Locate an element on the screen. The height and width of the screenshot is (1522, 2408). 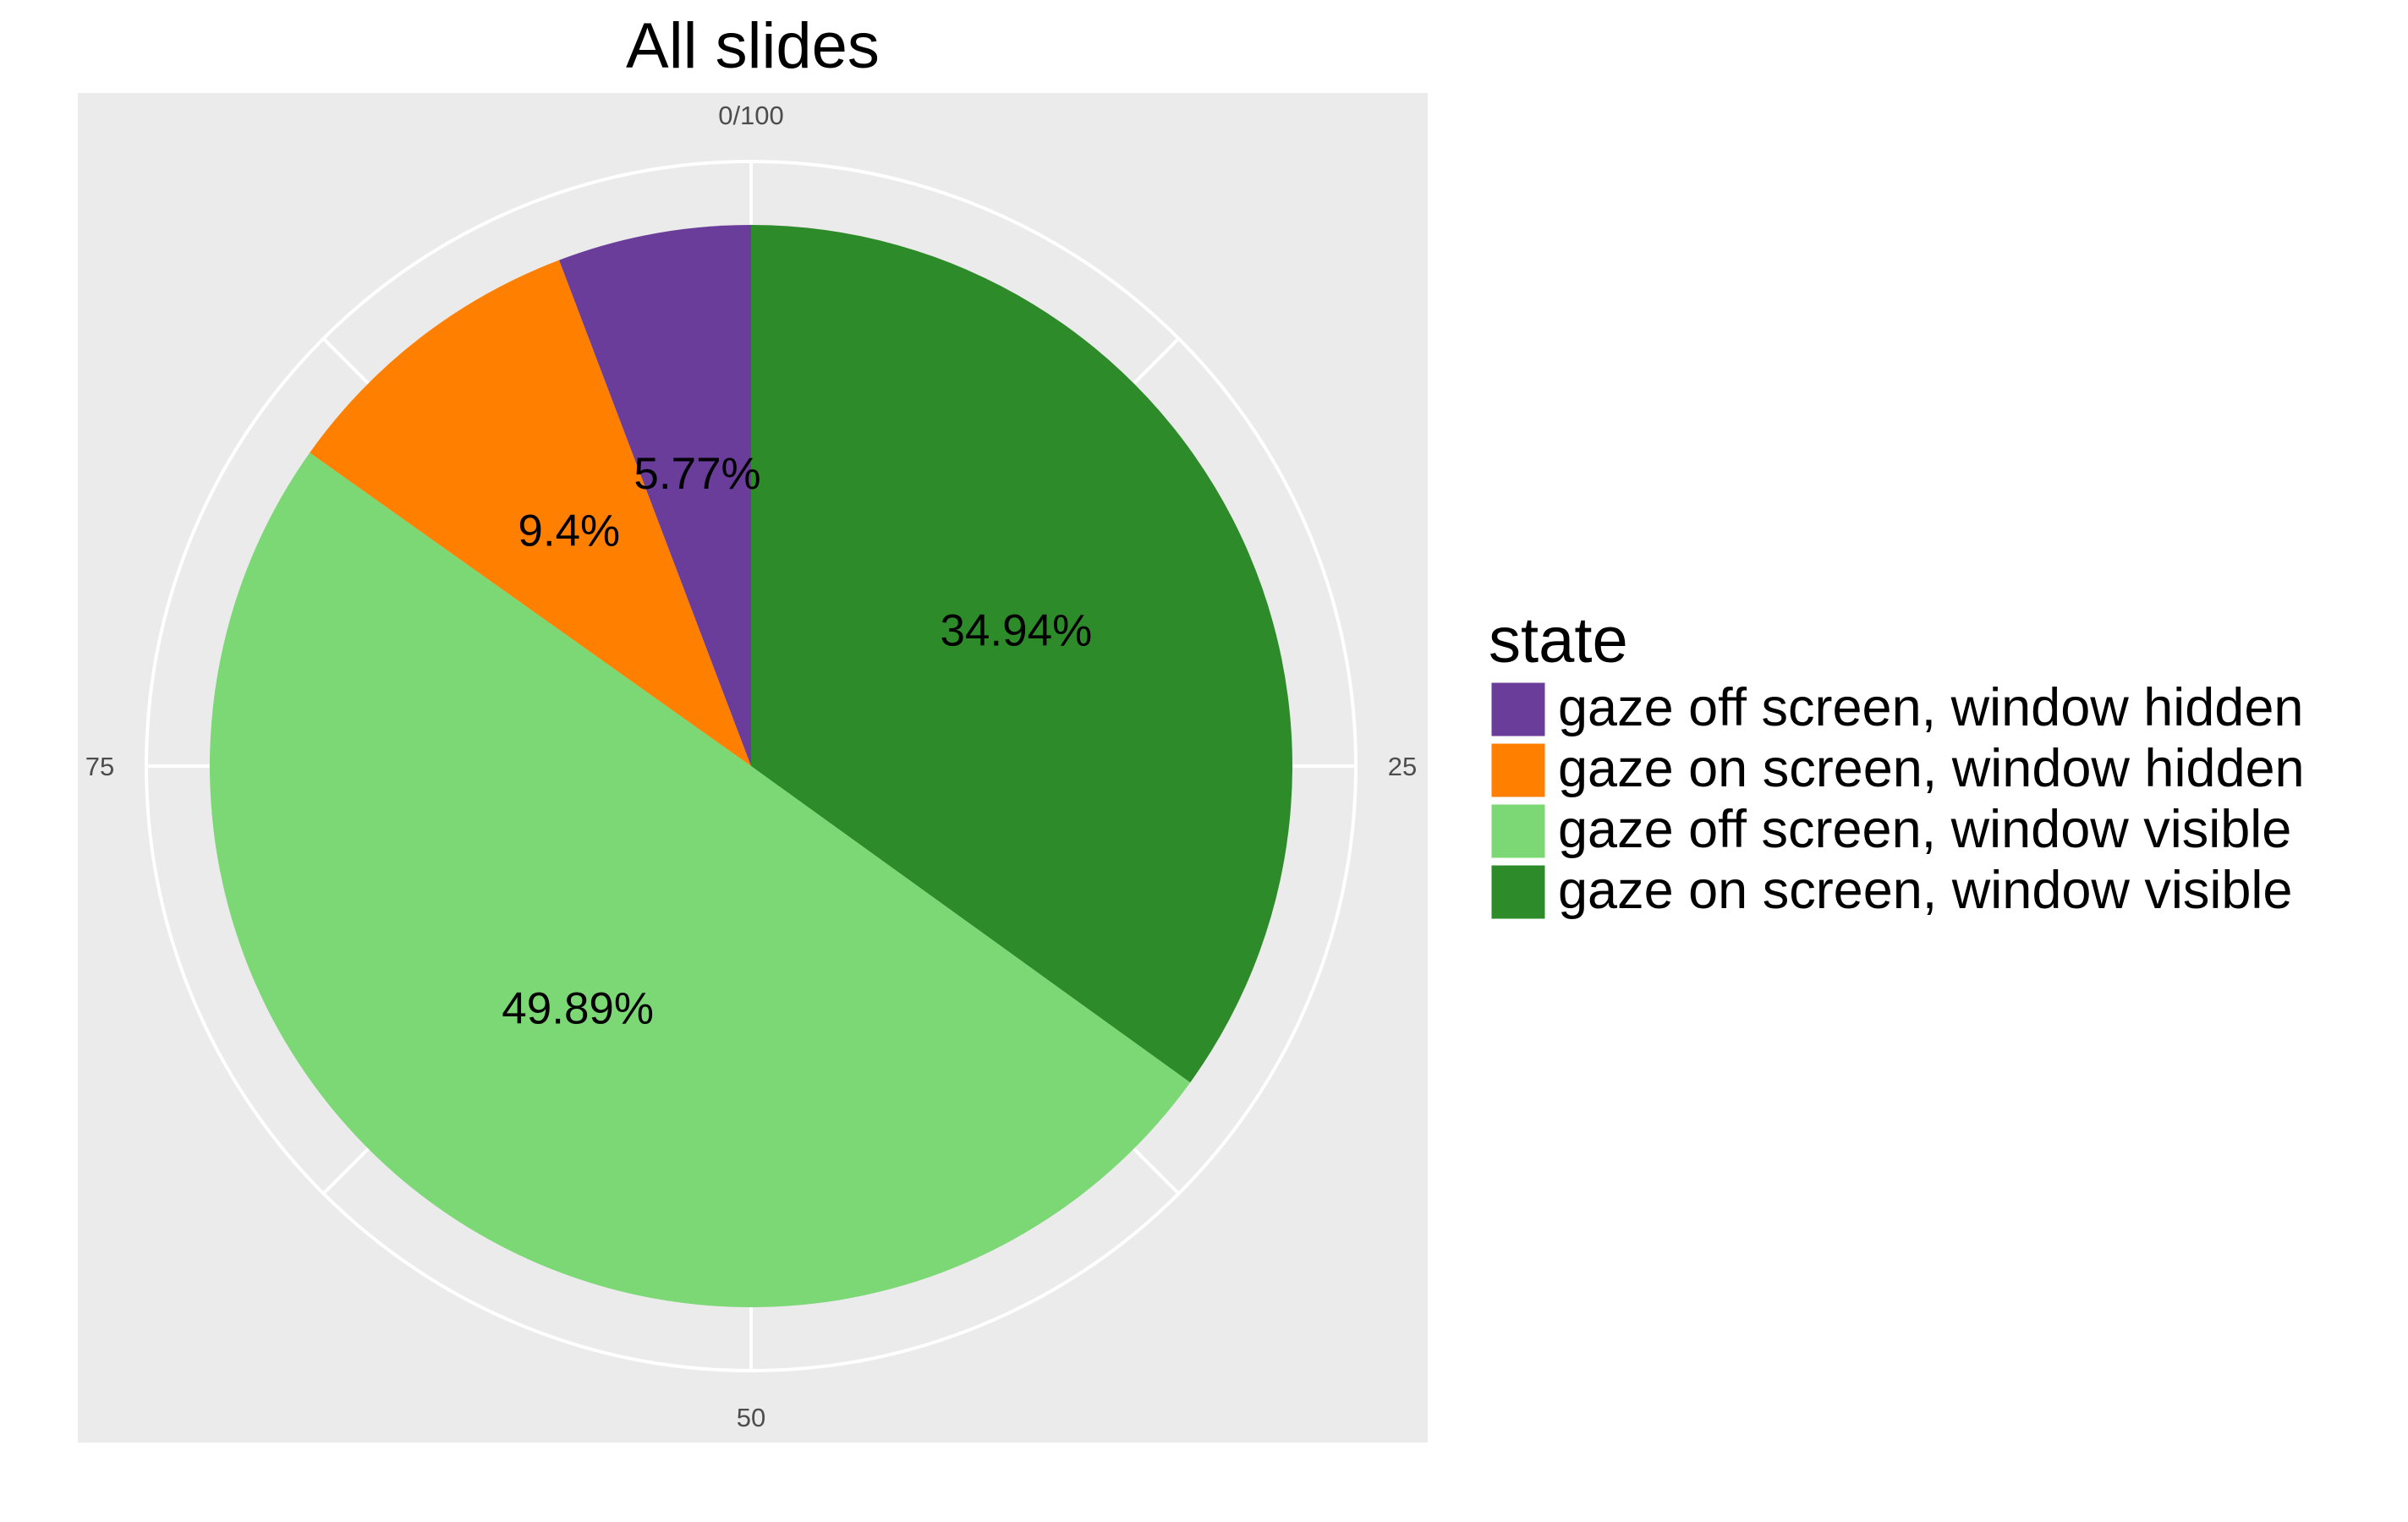
slice-label: 5.77% is located at coordinates (697, 474).